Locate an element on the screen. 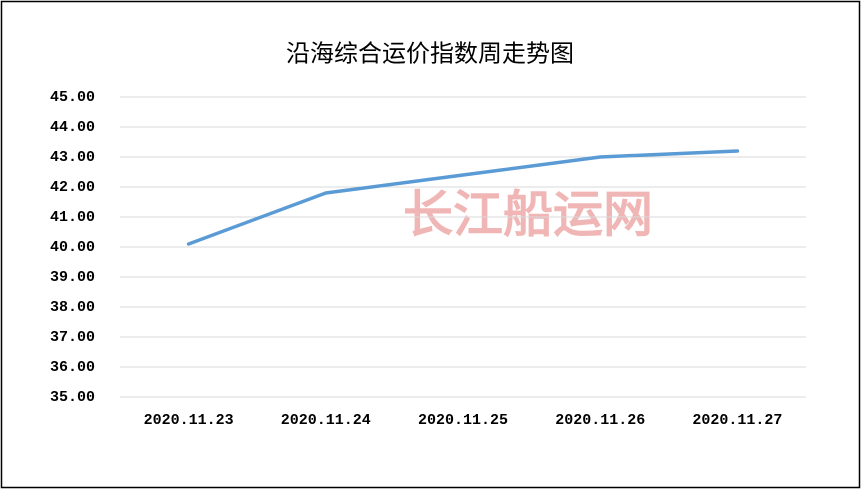 The height and width of the screenshot is (491, 864). y-tick-label: 45.00 is located at coordinates (72, 97).